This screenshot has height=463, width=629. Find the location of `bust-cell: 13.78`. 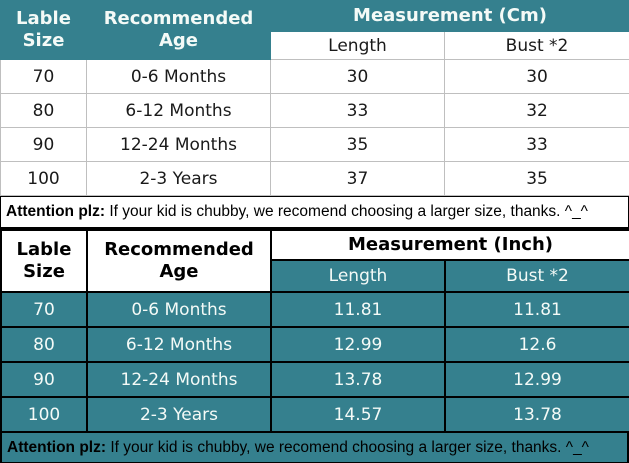

bust-cell: 13.78 is located at coordinates (536, 414).